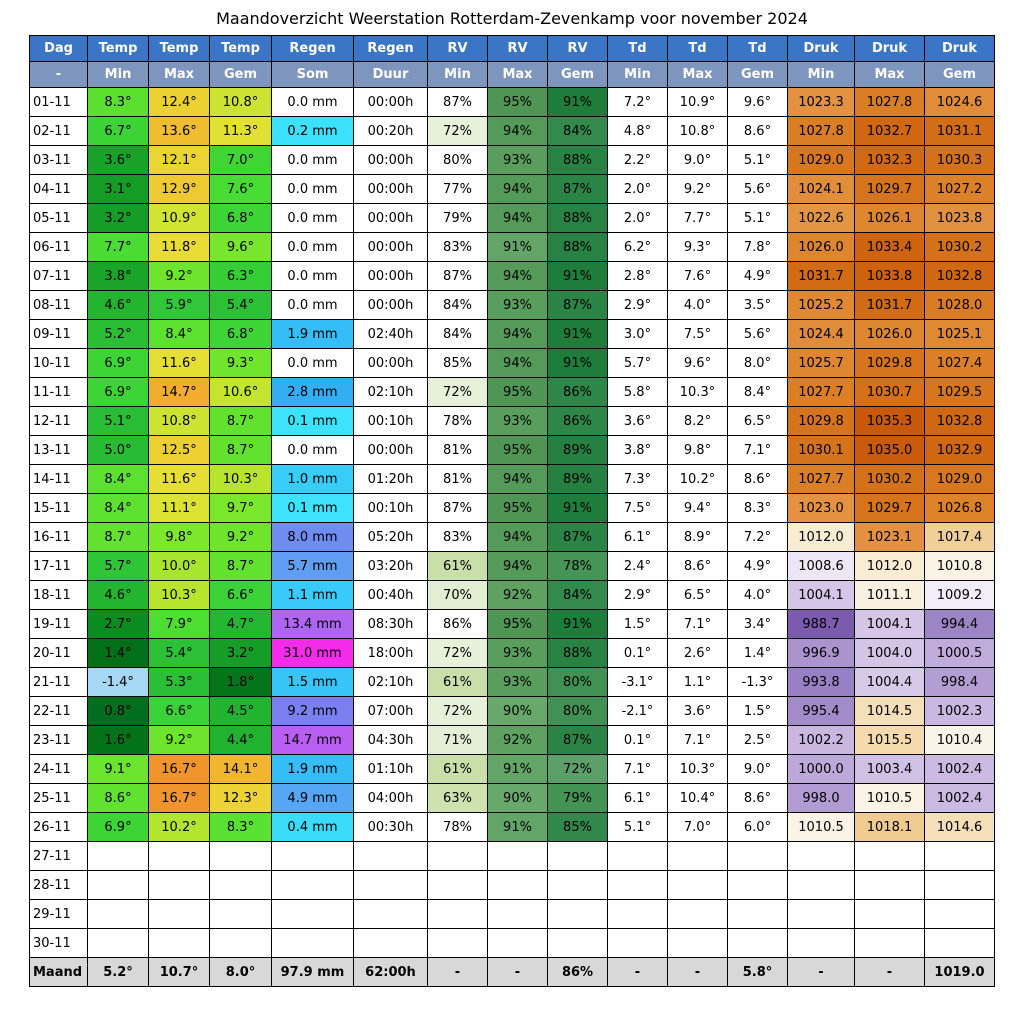 The width and height of the screenshot is (1024, 1024). Describe the element at coordinates (757, 740) in the screenshot. I see `value-cell: 2.5°` at that location.